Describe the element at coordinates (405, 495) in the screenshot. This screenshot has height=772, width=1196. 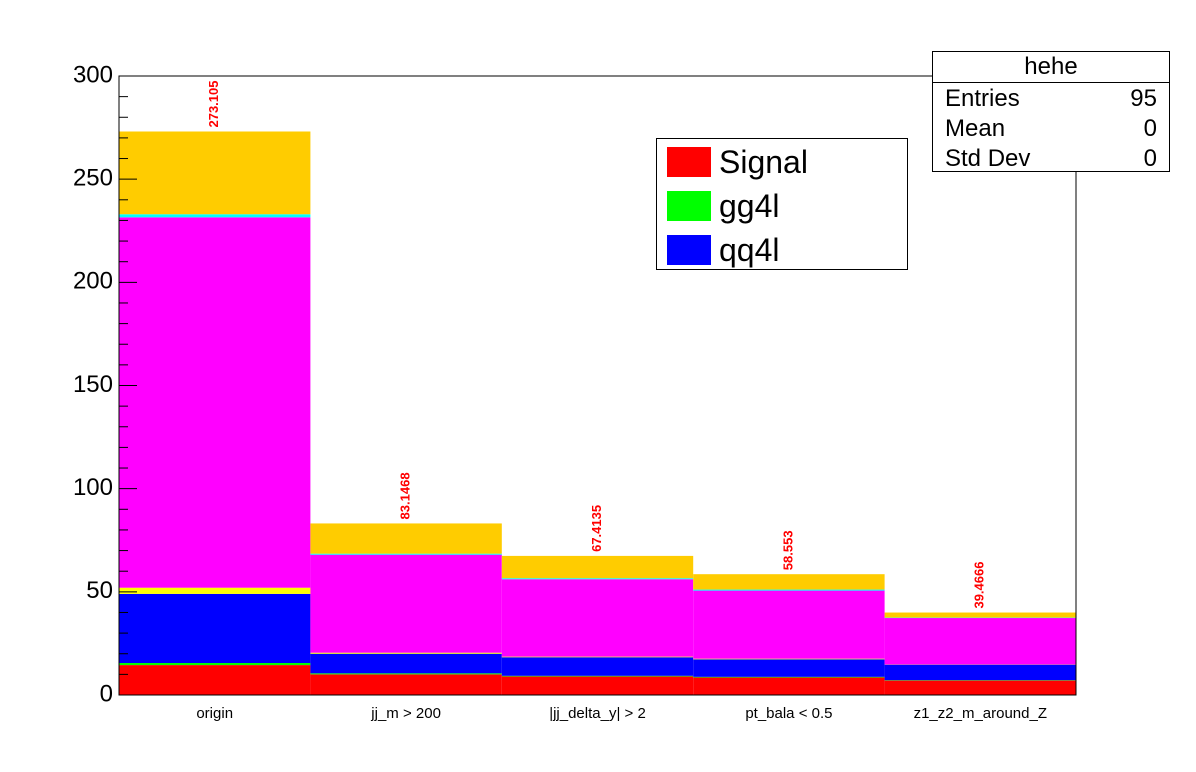
I see `bar-total-label: 83.1468` at that location.